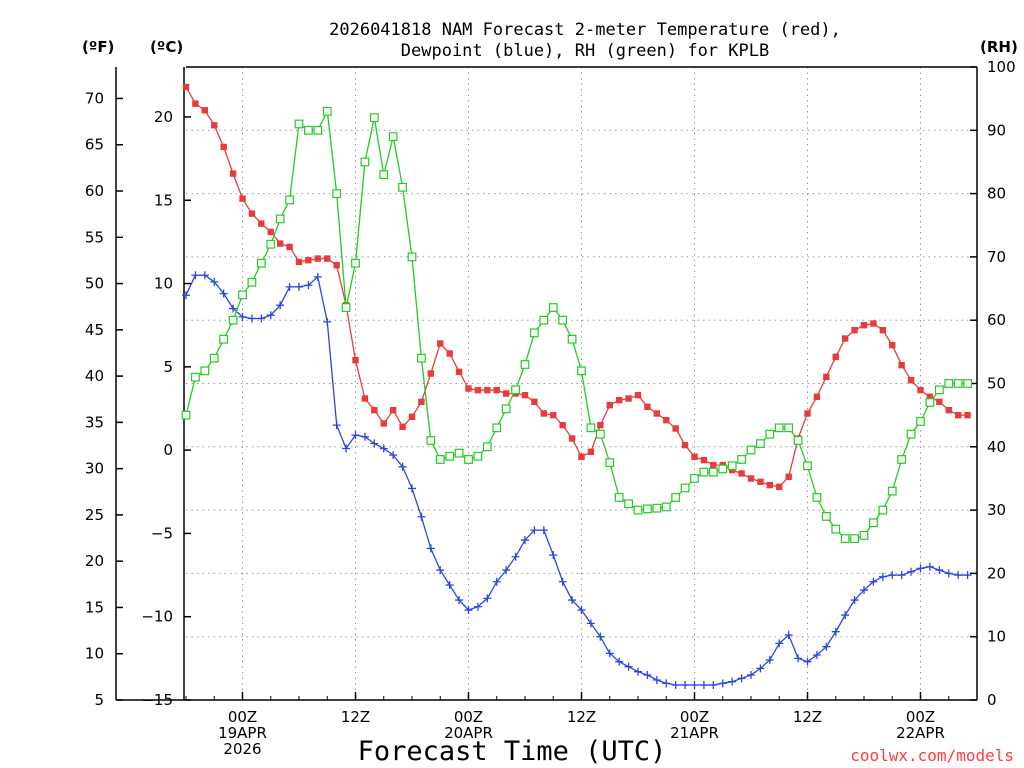 The height and width of the screenshot is (768, 1024). Describe the element at coordinates (996, 447) in the screenshot. I see `rh-tick-label: 40` at that location.